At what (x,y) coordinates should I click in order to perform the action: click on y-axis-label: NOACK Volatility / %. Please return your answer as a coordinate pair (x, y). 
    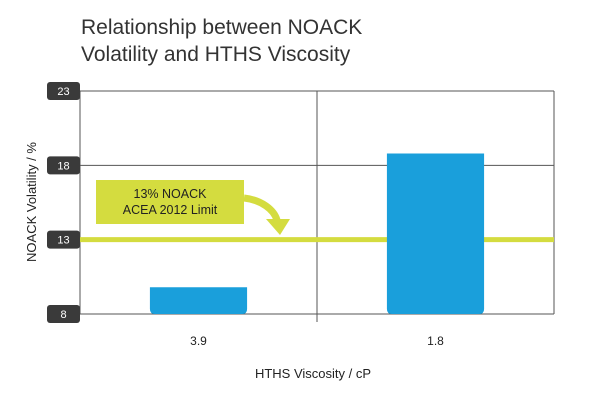
    Looking at the image, I should click on (31, 202).